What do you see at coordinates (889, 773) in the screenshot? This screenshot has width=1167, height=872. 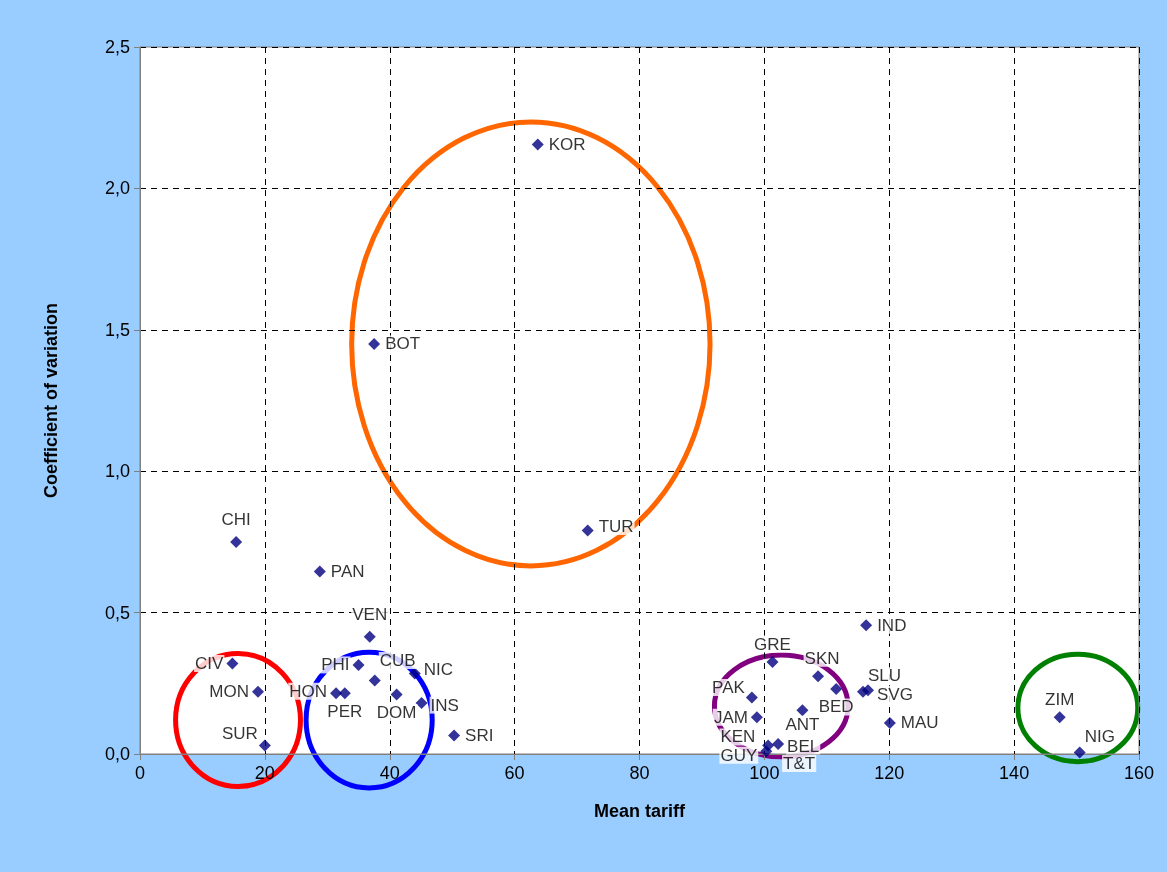 I see `x-tick-label: 120` at bounding box center [889, 773].